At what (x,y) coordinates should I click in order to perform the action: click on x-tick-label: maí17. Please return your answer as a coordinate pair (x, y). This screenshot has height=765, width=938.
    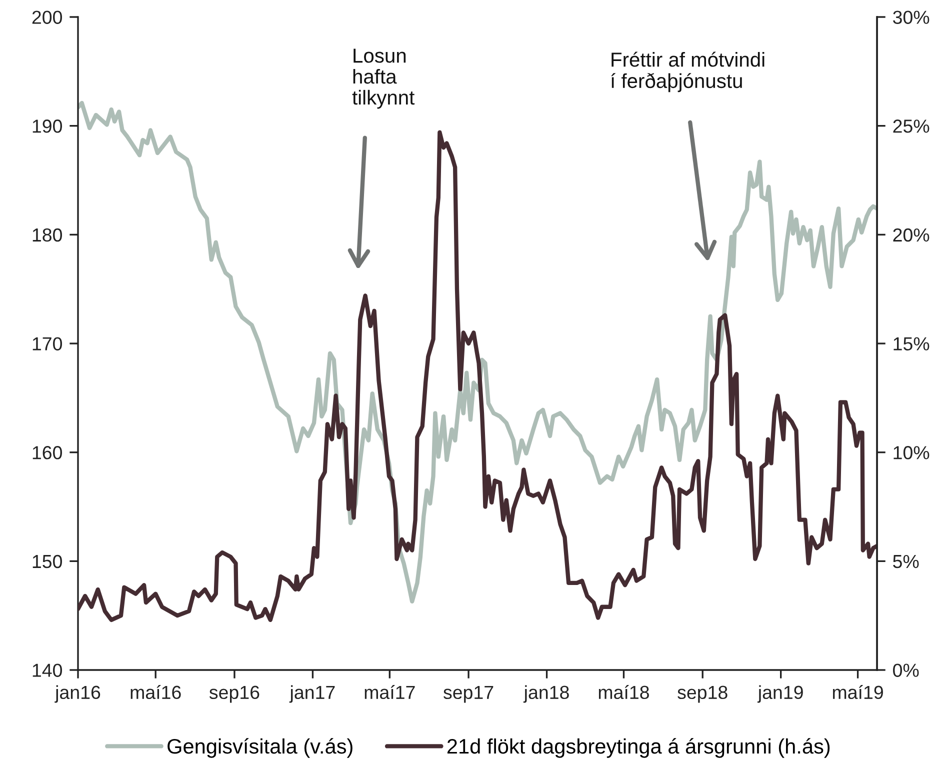
    Looking at the image, I should click on (389, 692).